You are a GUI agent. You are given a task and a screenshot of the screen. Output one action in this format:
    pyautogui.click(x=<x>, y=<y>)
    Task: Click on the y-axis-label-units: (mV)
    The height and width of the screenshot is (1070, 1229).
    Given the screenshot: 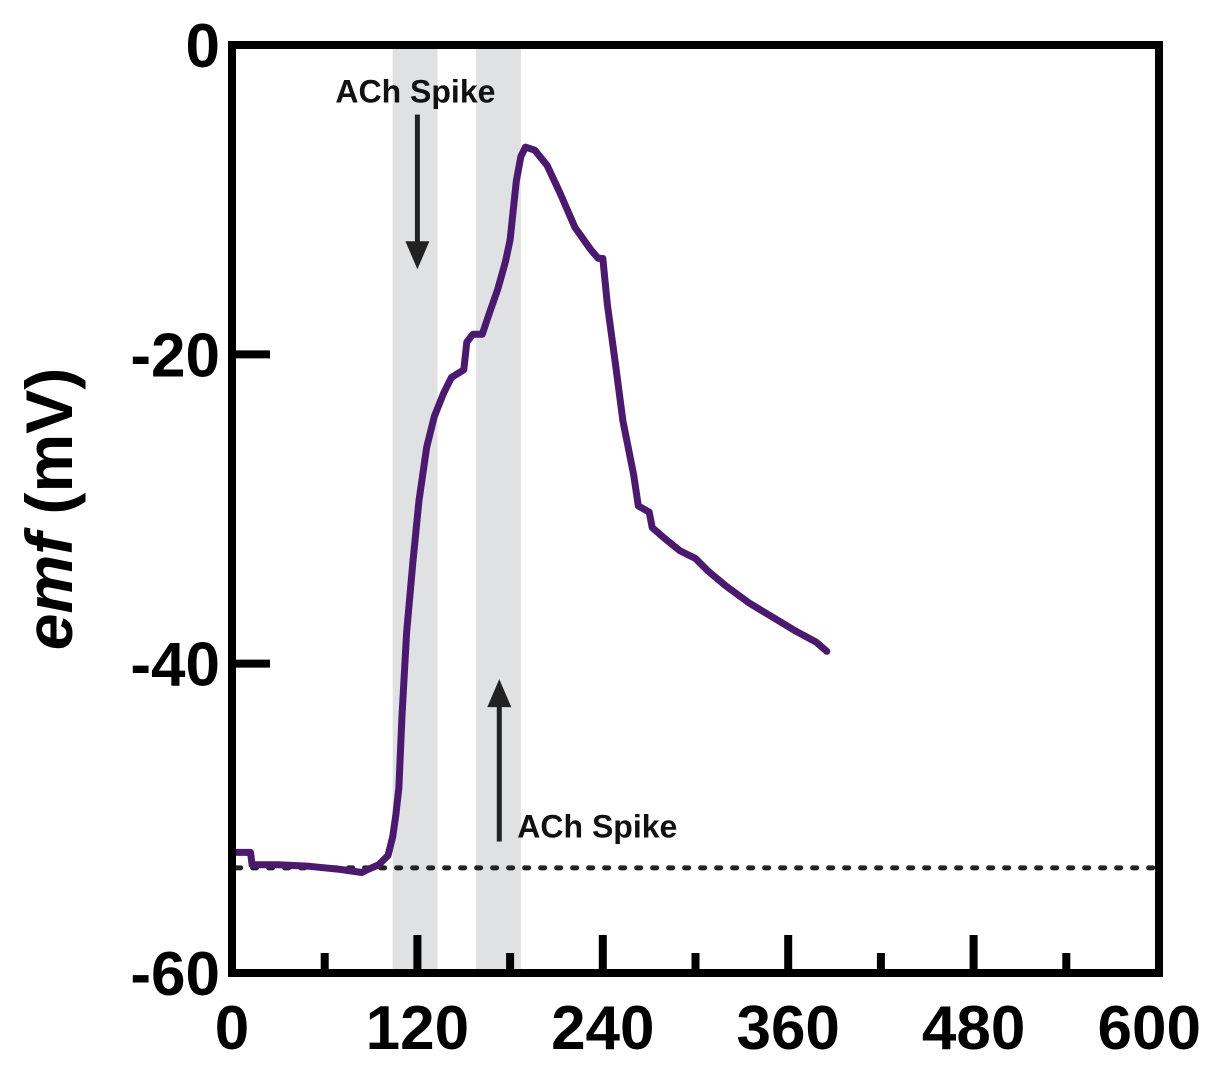 What is the action you would take?
    pyautogui.click(x=49, y=450)
    